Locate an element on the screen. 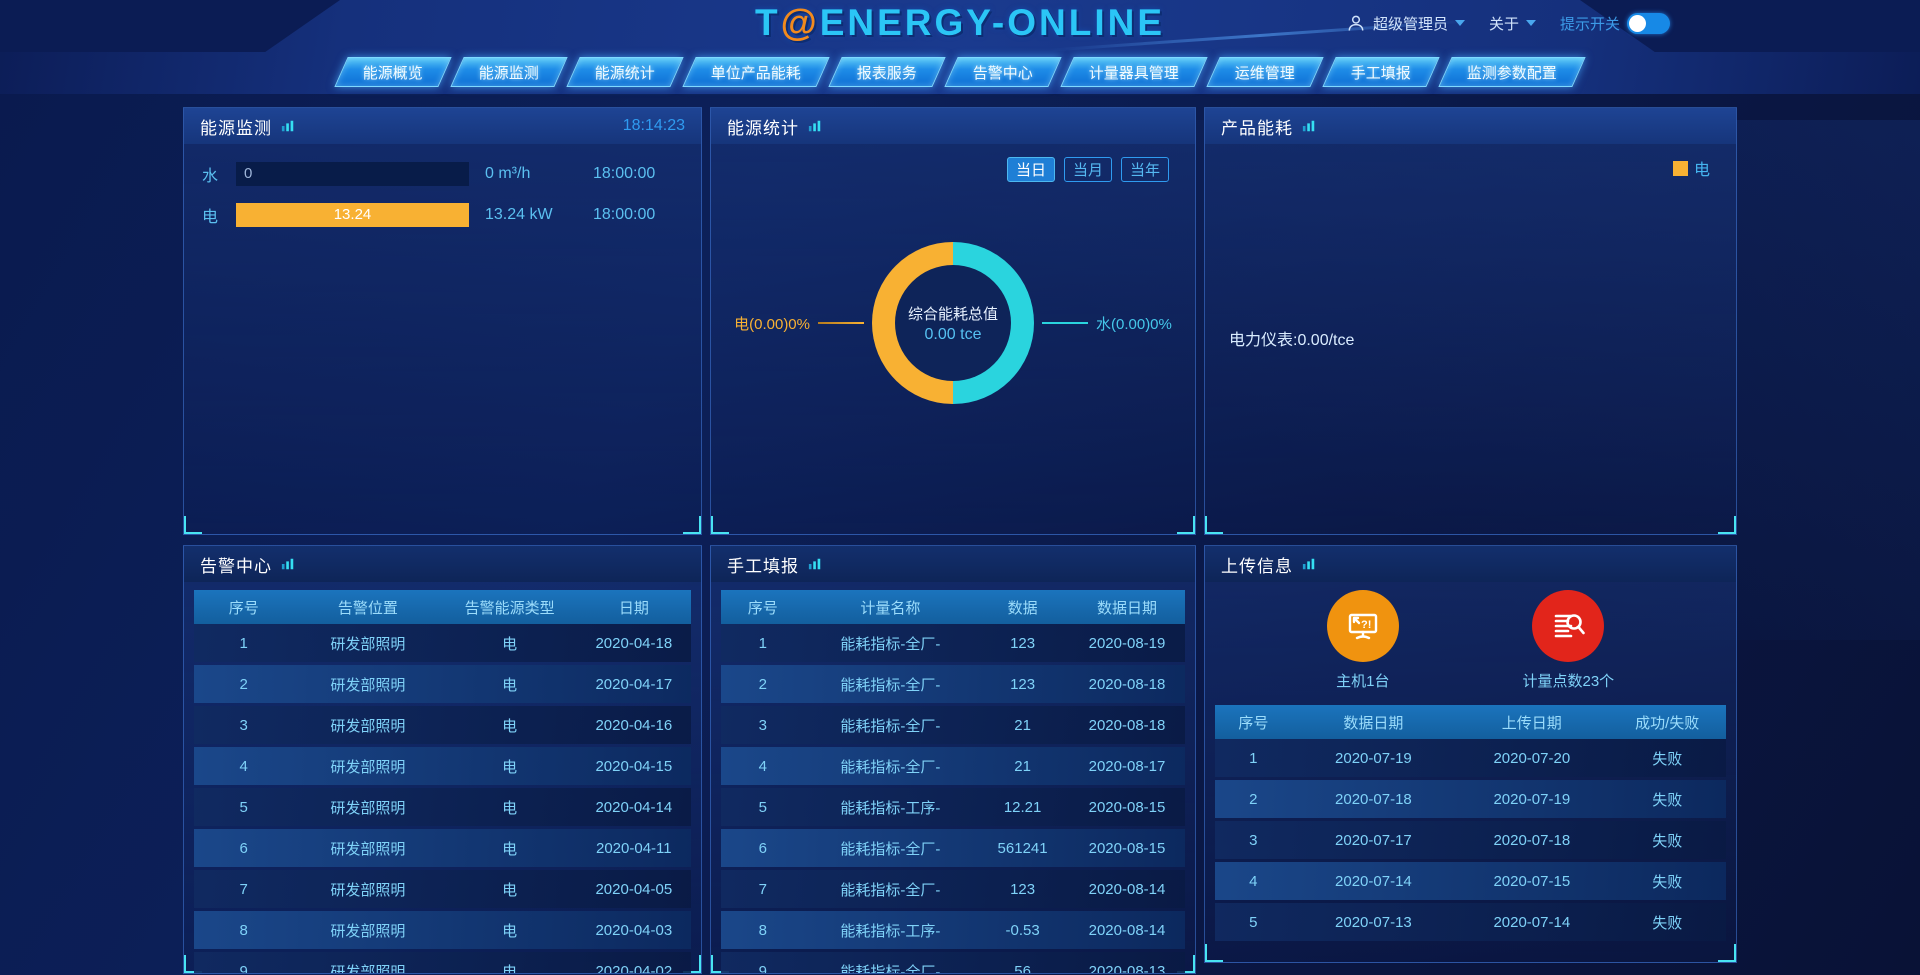 This screenshot has width=1920, height=975. nav-tab: 单位产品能耗 is located at coordinates (756, 72).